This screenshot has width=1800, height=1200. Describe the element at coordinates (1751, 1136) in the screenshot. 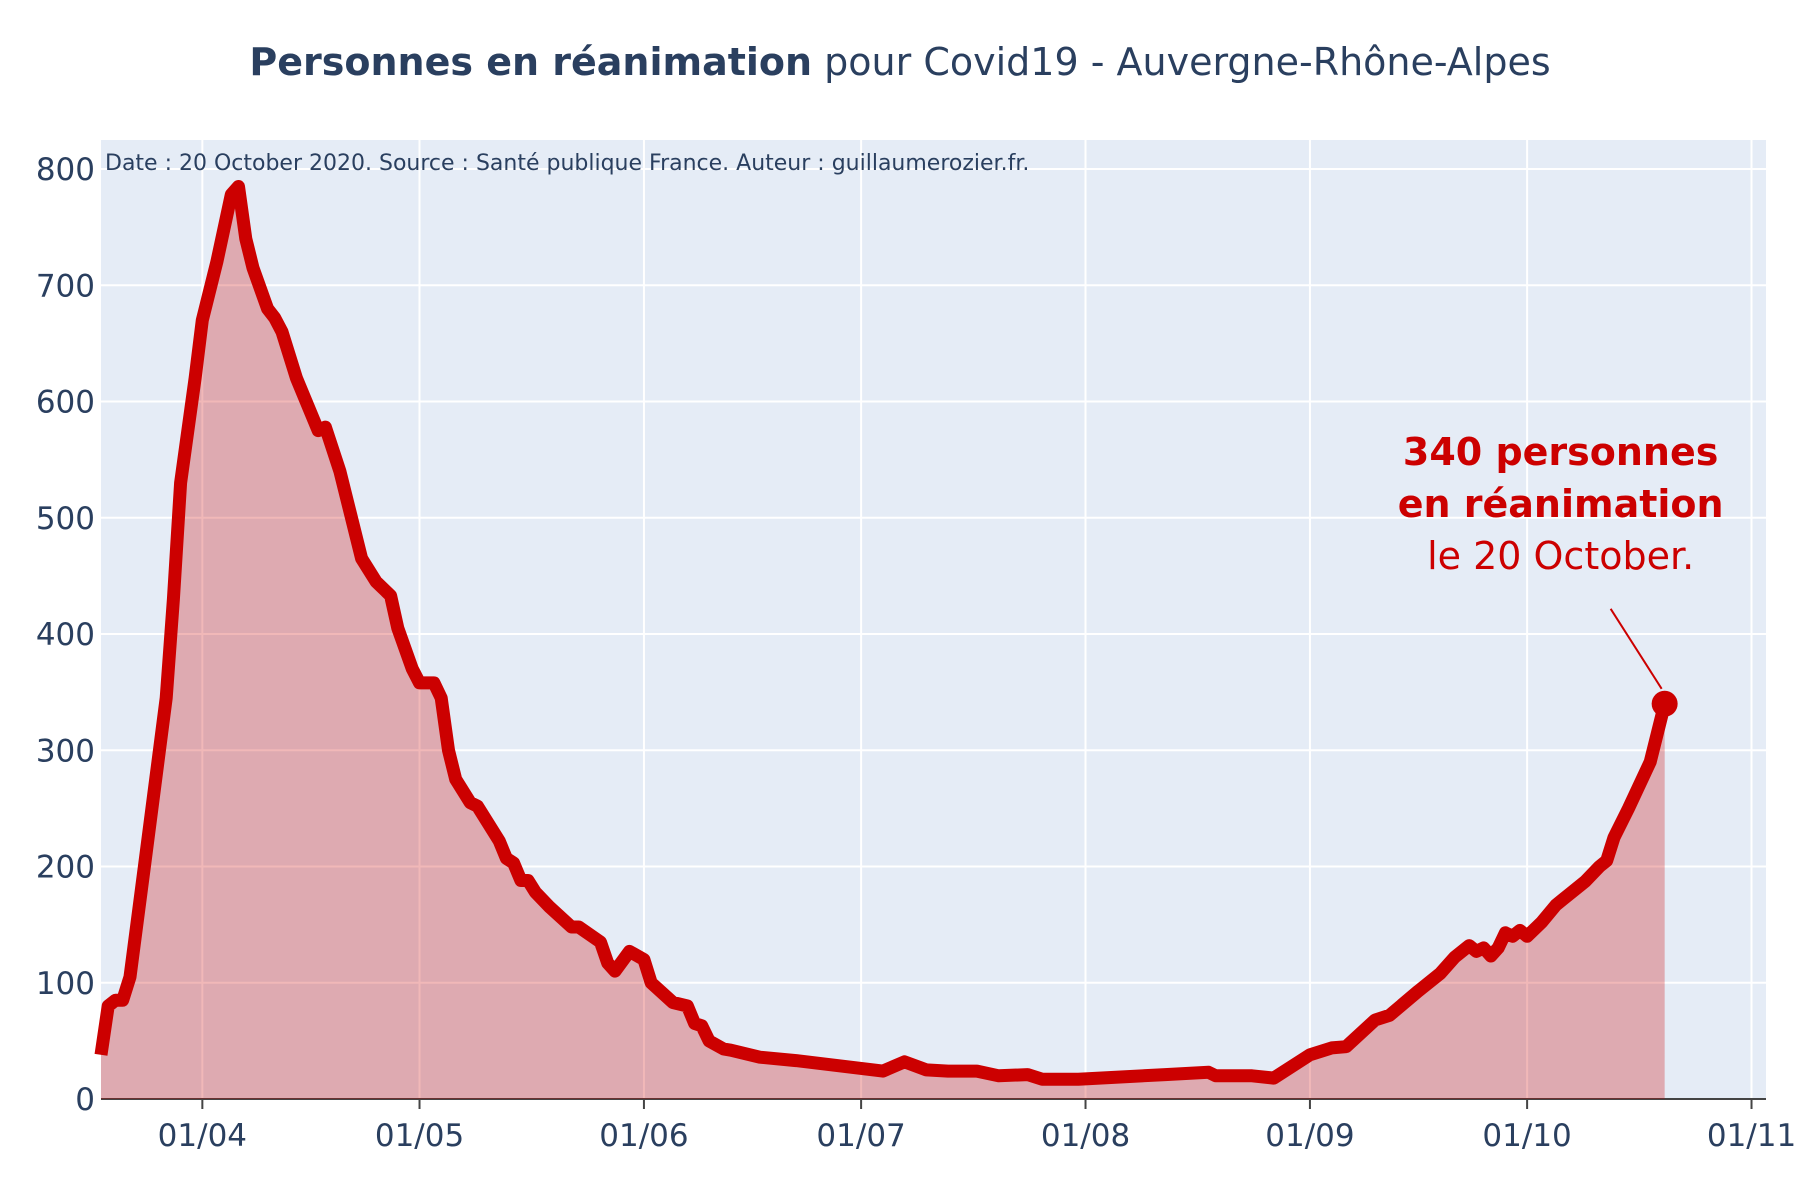

I see `x-tick-label: 01/11` at that location.